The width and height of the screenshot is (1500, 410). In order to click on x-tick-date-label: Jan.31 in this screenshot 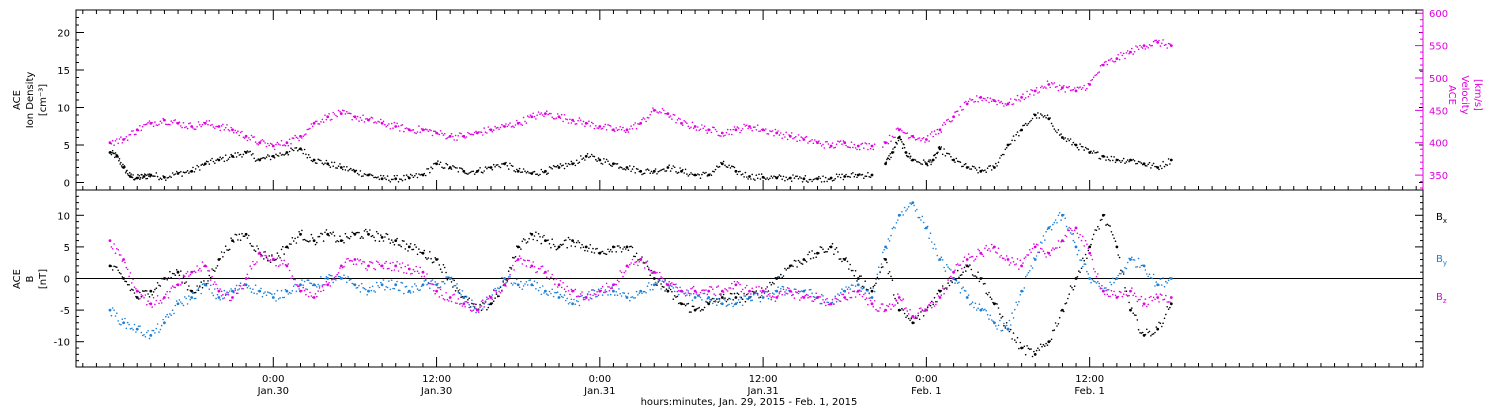, I will do `click(599, 391)`.